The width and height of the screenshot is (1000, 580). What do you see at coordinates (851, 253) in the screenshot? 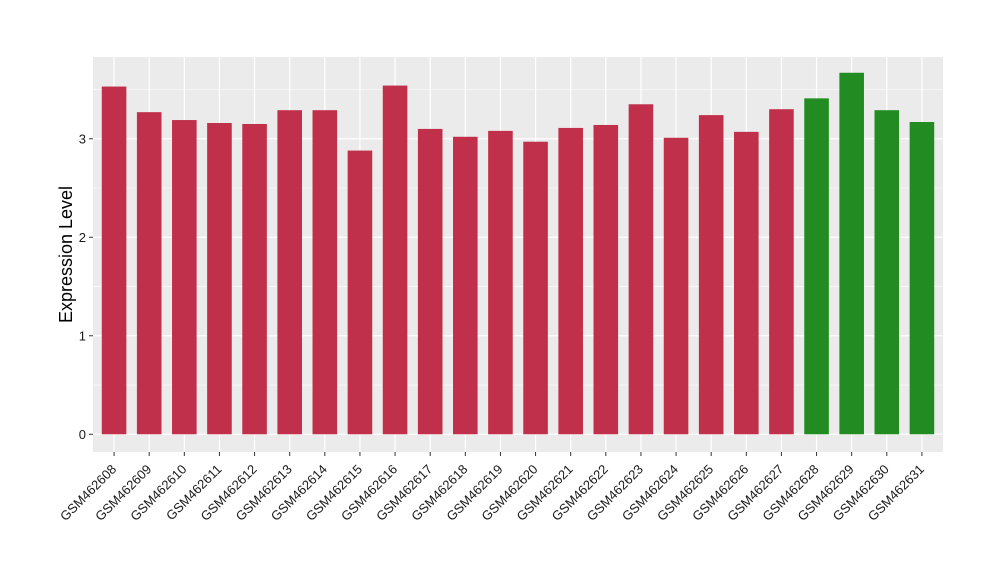
I see `bar-gsm462629` at bounding box center [851, 253].